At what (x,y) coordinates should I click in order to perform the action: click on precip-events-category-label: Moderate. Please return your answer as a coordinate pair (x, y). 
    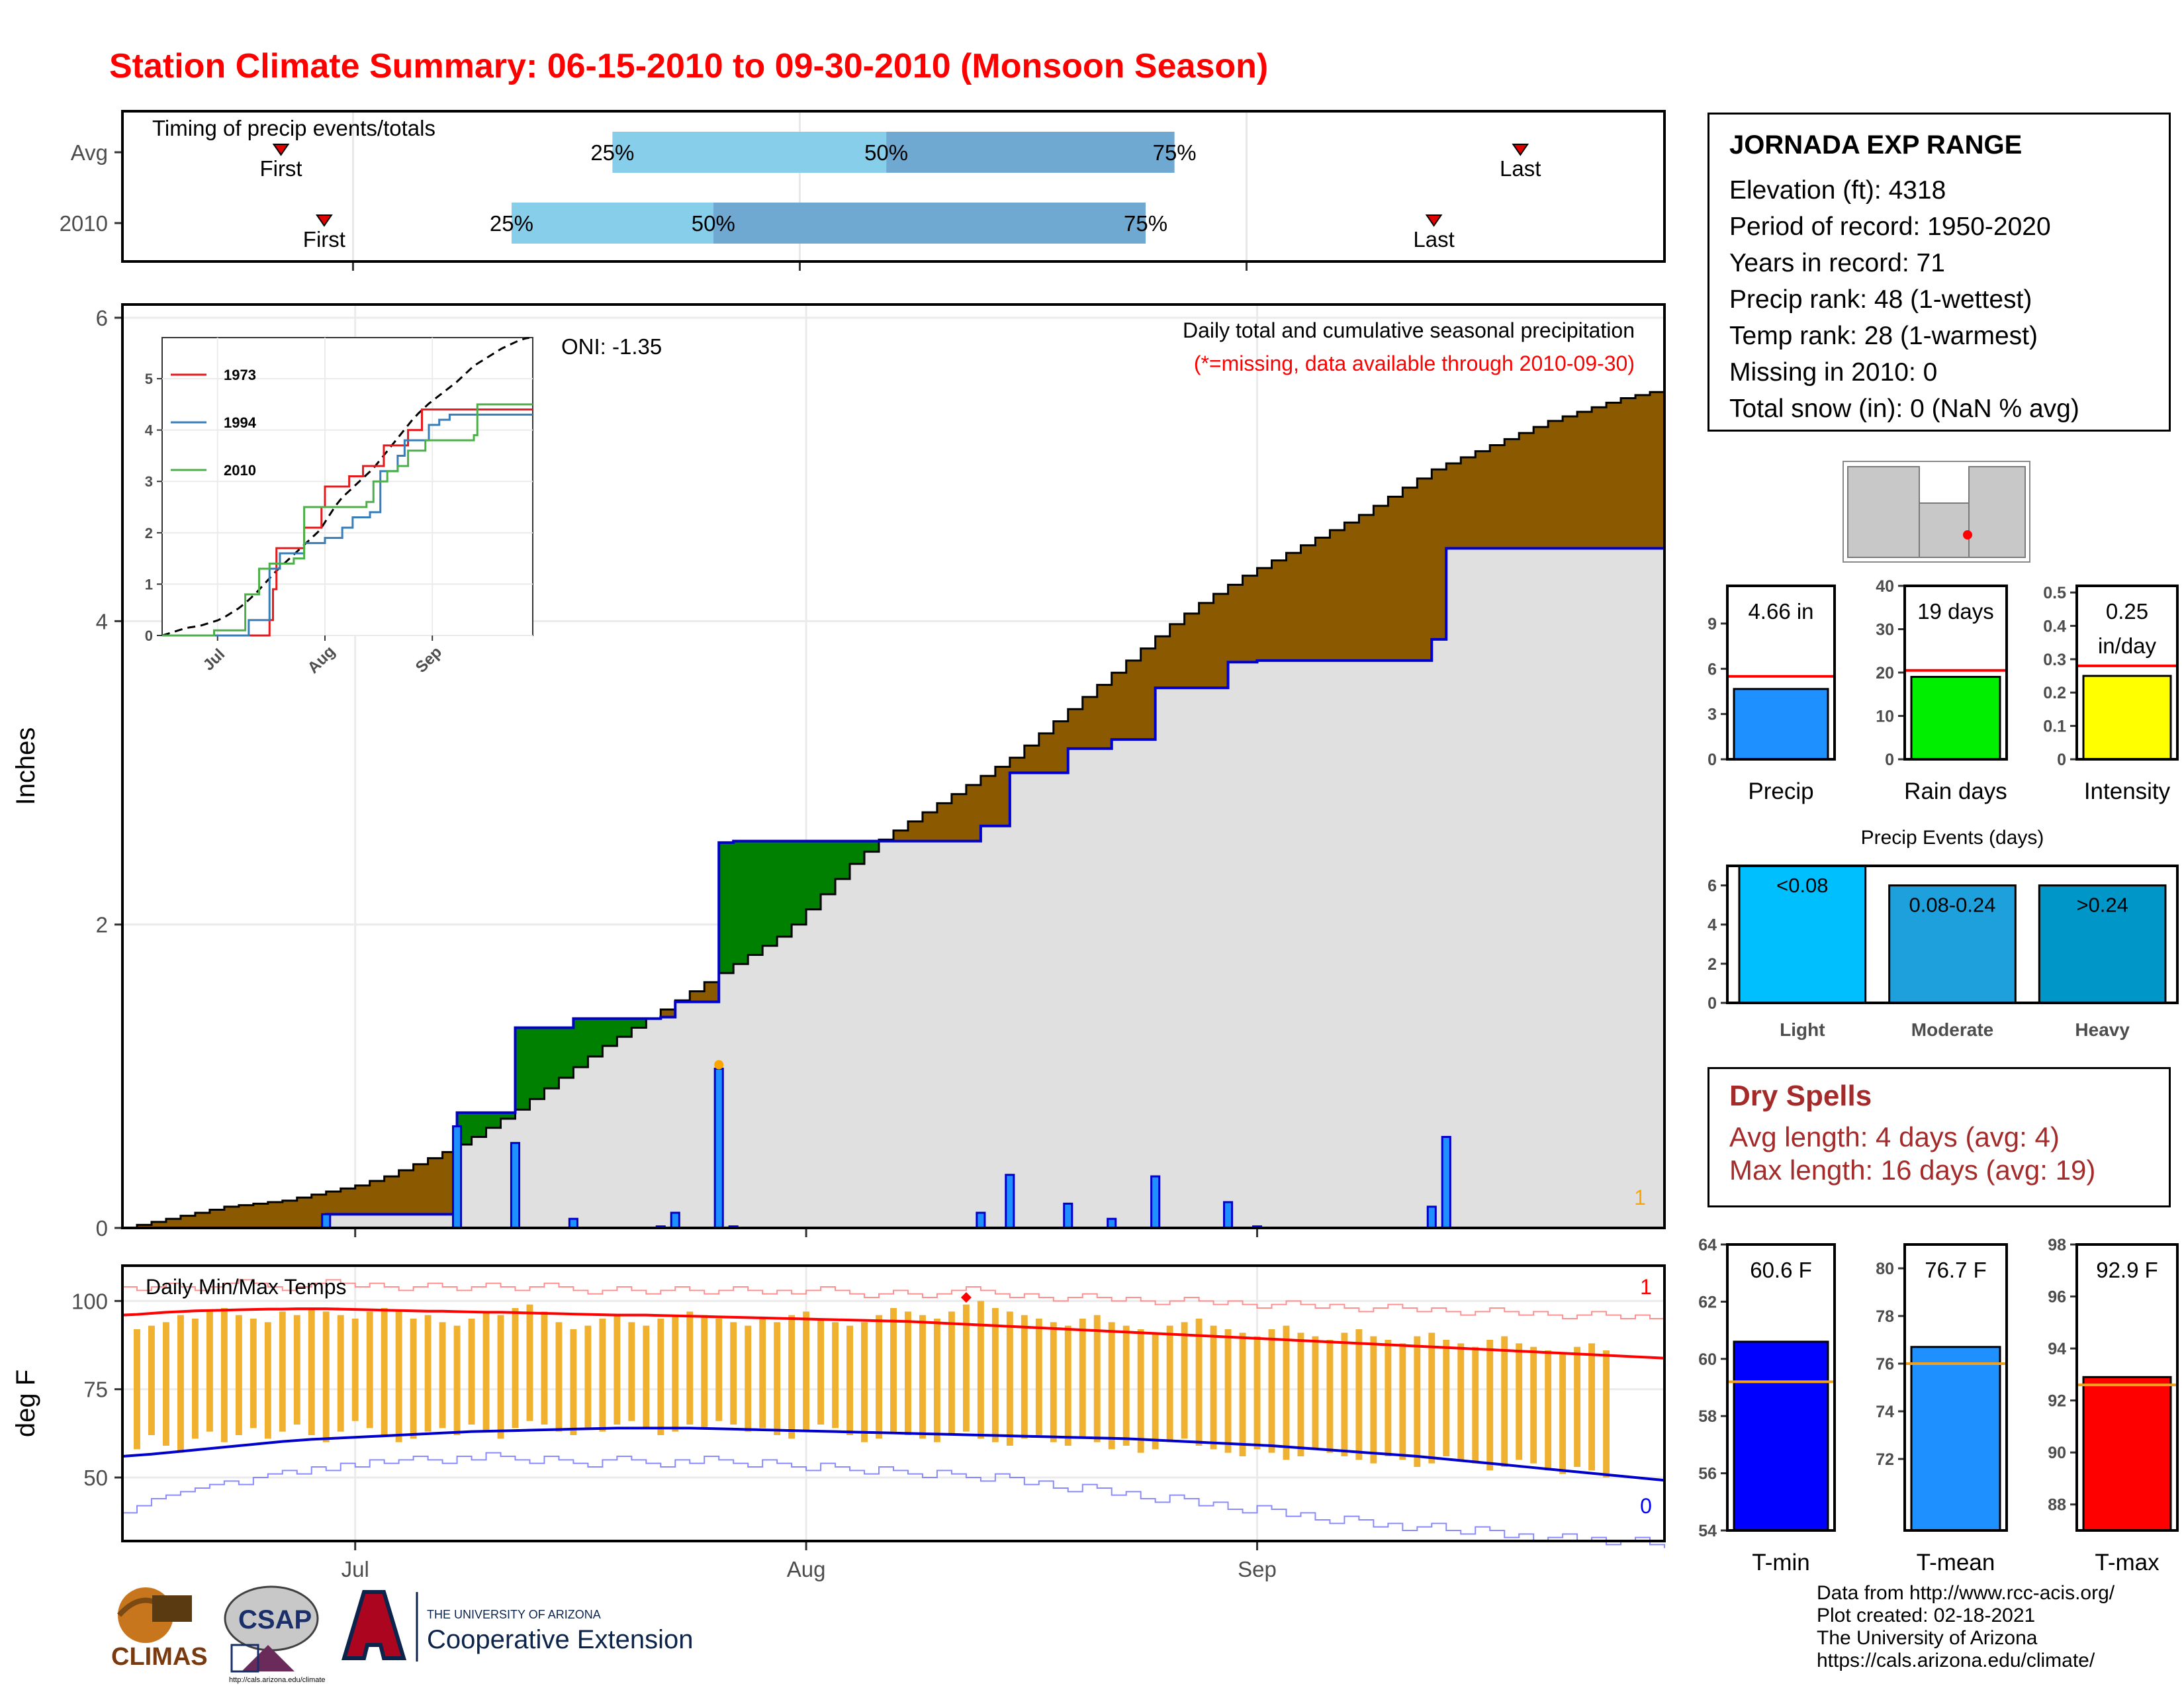
    Looking at the image, I should click on (1952, 1029).